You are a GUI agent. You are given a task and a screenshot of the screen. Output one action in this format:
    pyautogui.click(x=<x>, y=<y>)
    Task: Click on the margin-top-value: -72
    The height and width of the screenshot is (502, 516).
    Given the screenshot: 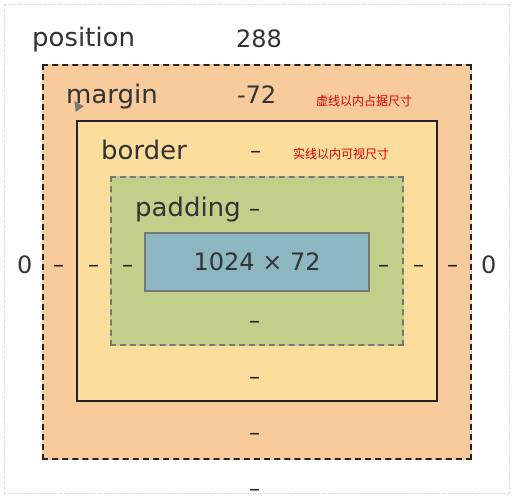 What is the action you would take?
    pyautogui.click(x=257, y=95)
    